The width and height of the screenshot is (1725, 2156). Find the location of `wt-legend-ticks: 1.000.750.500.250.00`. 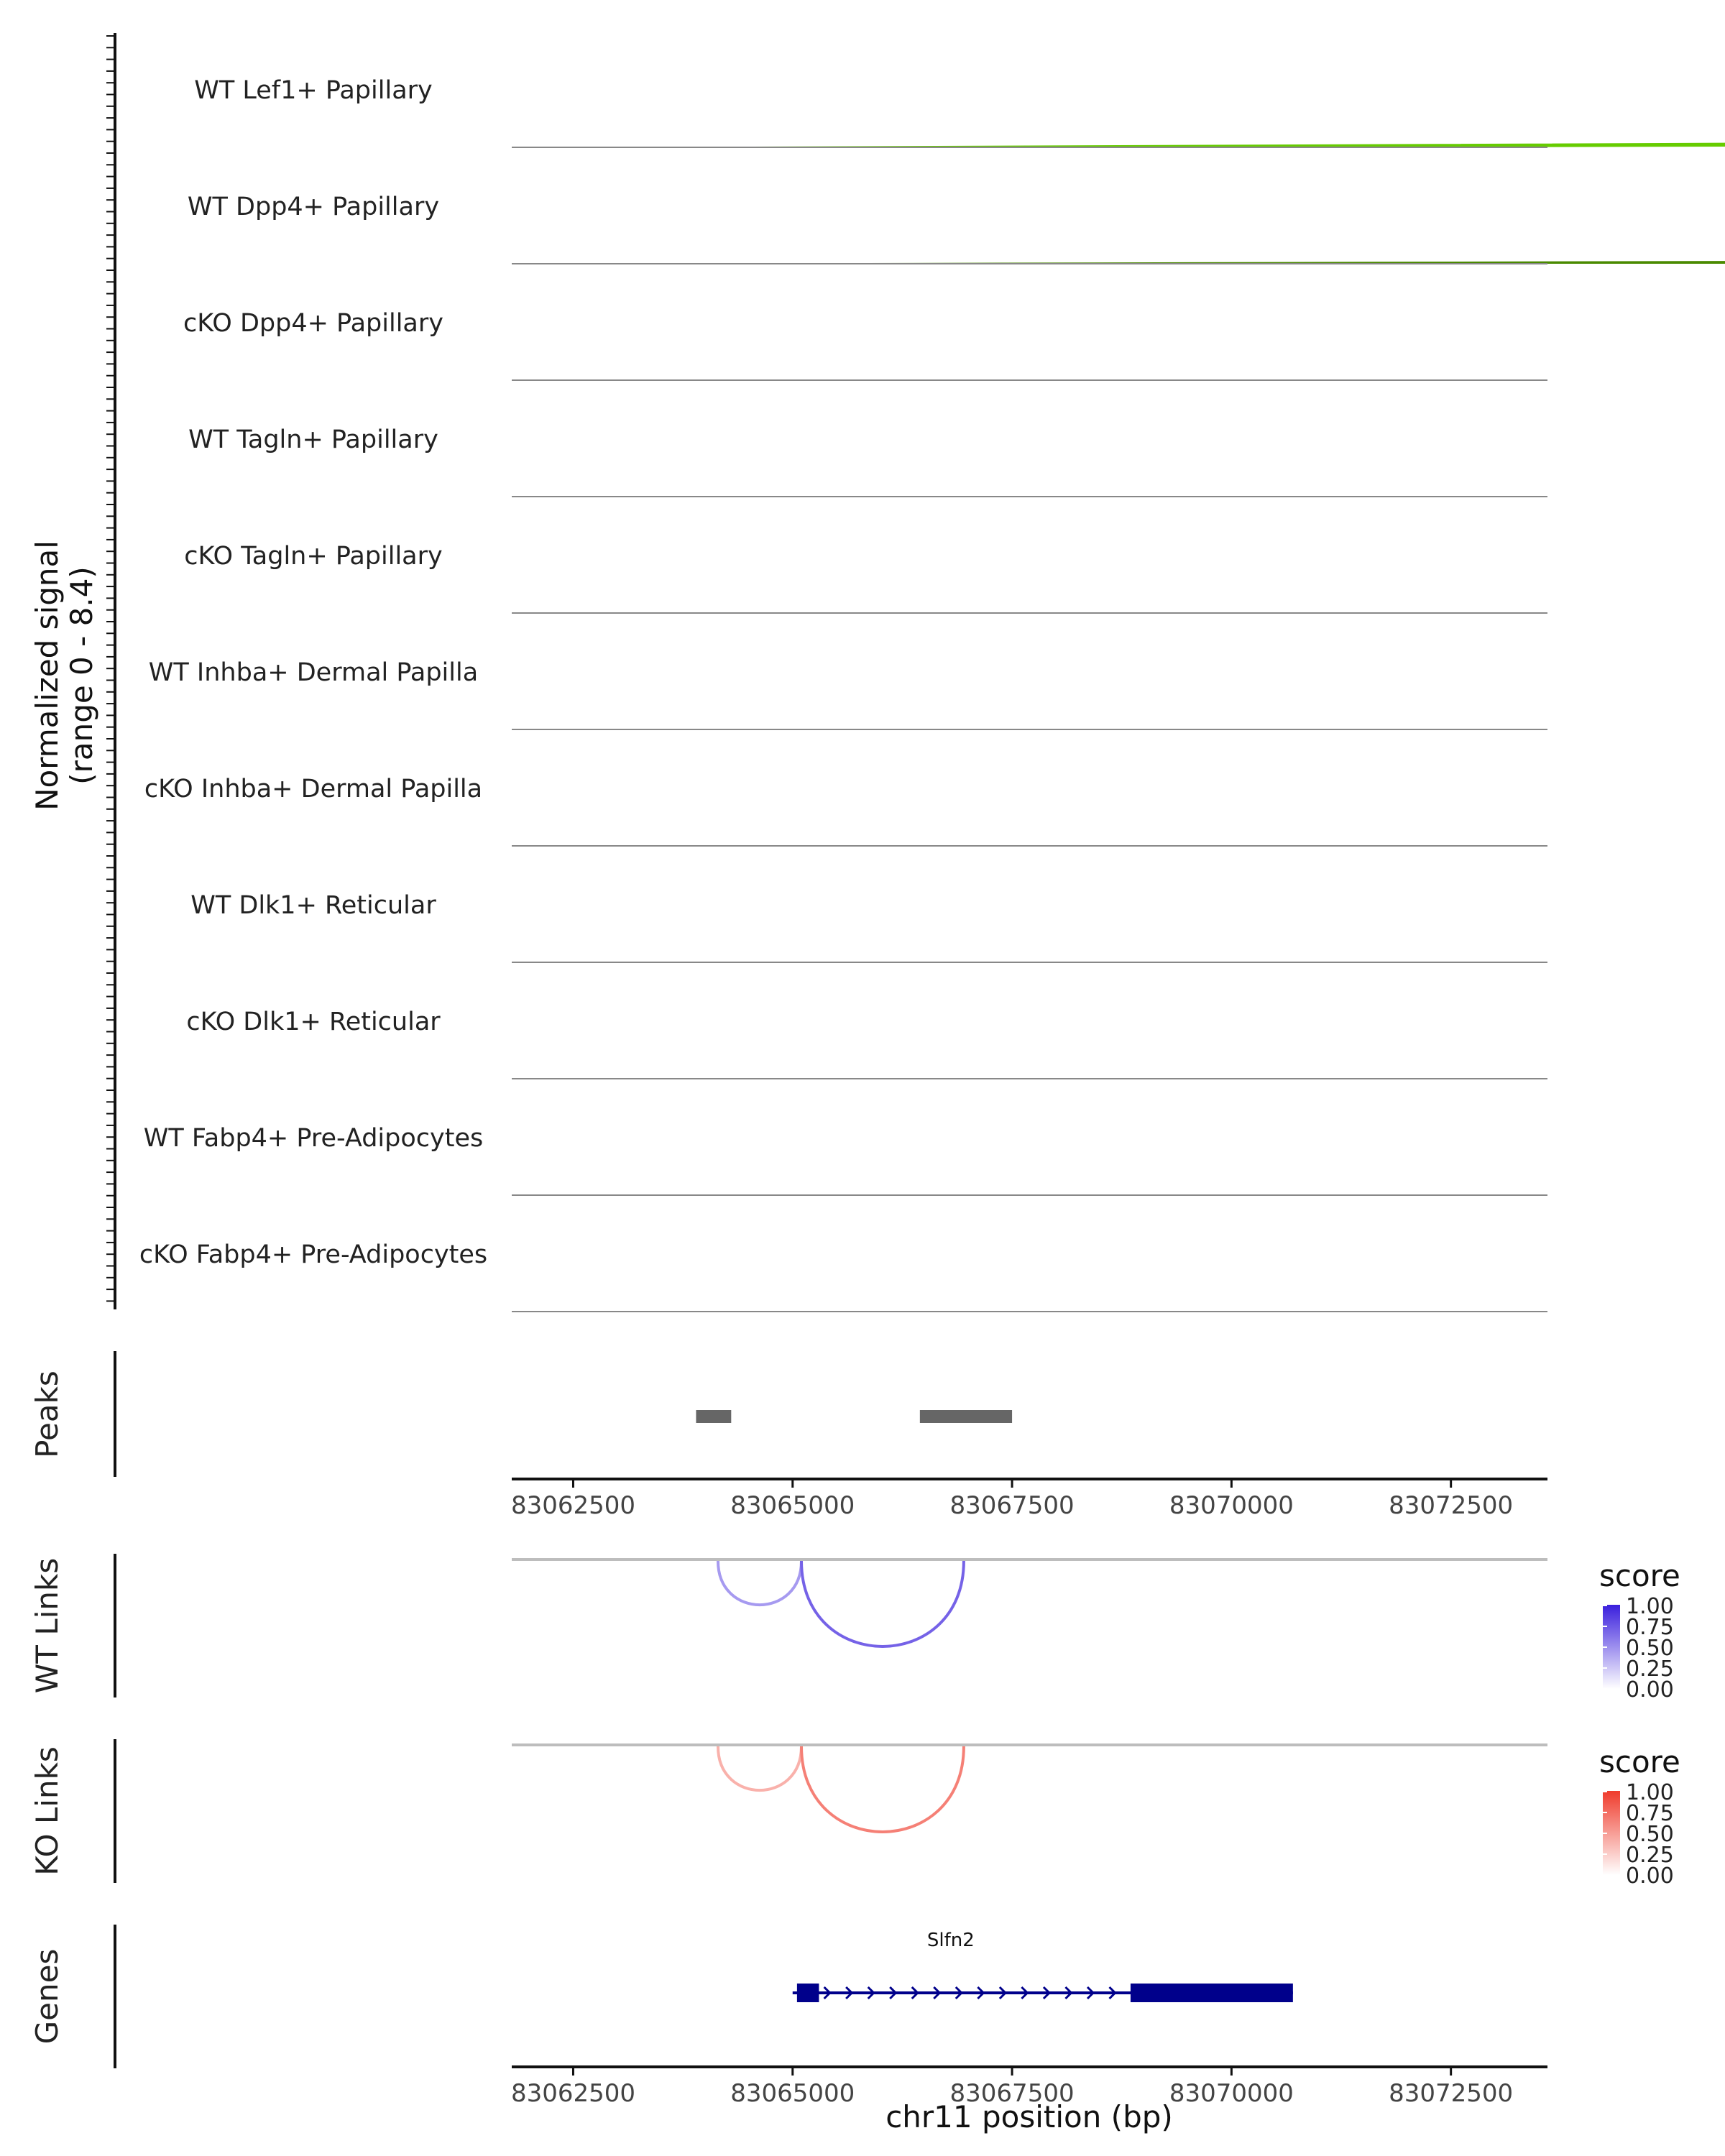

wt-legend-ticks: 1.000.750.500.250.00 is located at coordinates (1638, 1648).